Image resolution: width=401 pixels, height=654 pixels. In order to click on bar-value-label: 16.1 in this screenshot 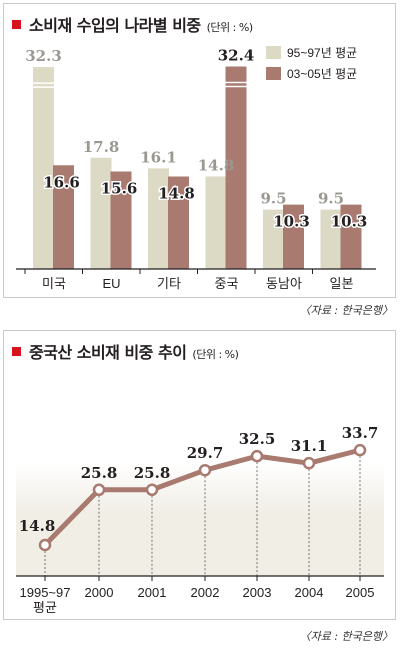, I will do `click(158, 157)`.